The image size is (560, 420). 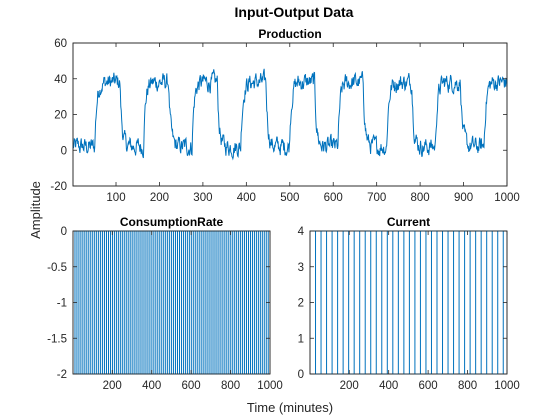 I want to click on consumption-rate-title: ConsumptionRate, so click(x=172, y=222).